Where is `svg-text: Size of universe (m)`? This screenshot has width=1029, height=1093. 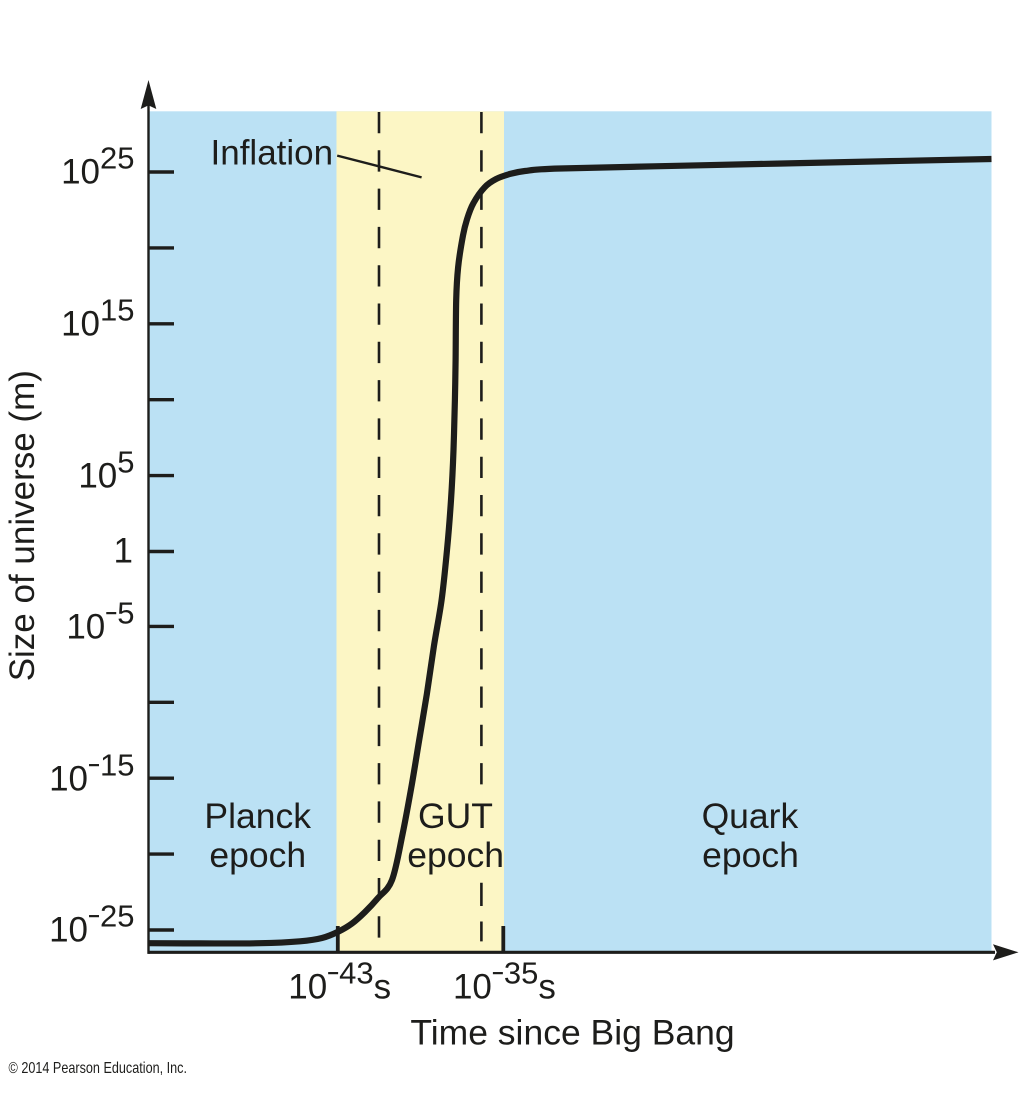 svg-text: Size of universe (m) is located at coordinates (22, 525).